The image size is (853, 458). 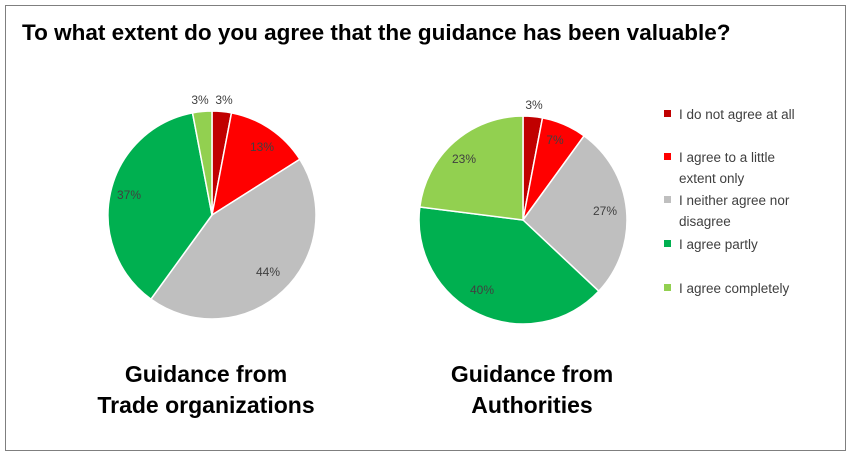 I want to click on pie-data-label: 37%, so click(x=129, y=195).